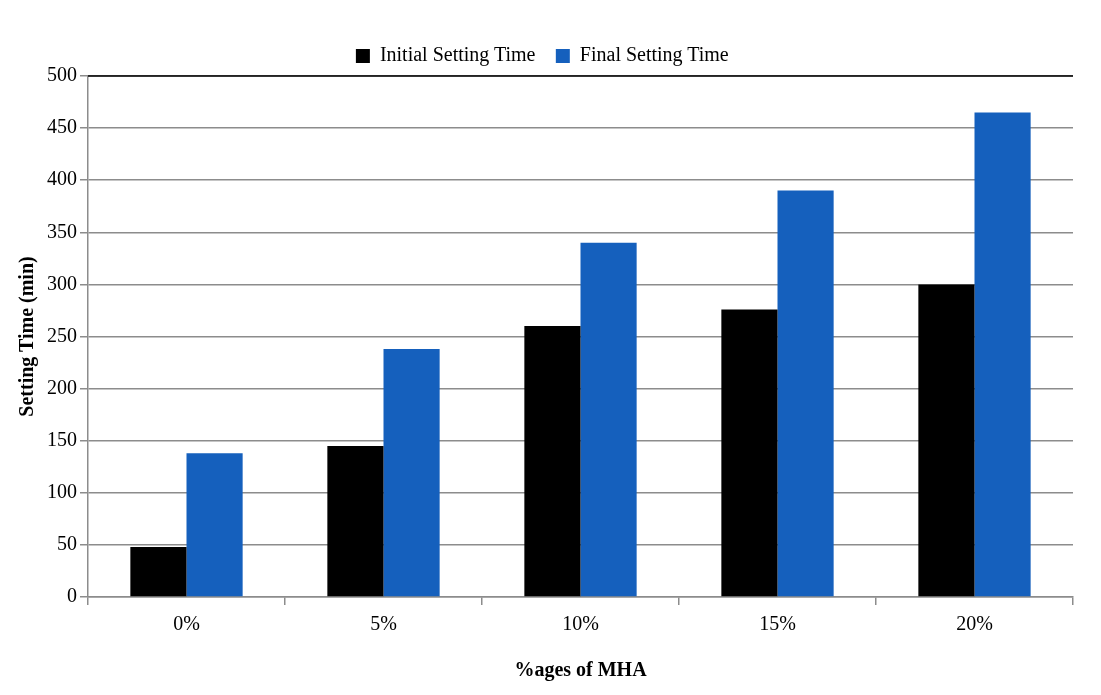 The height and width of the screenshot is (695, 1101). Describe the element at coordinates (580, 623) in the screenshot. I see `x-tick-label: 10%` at that location.